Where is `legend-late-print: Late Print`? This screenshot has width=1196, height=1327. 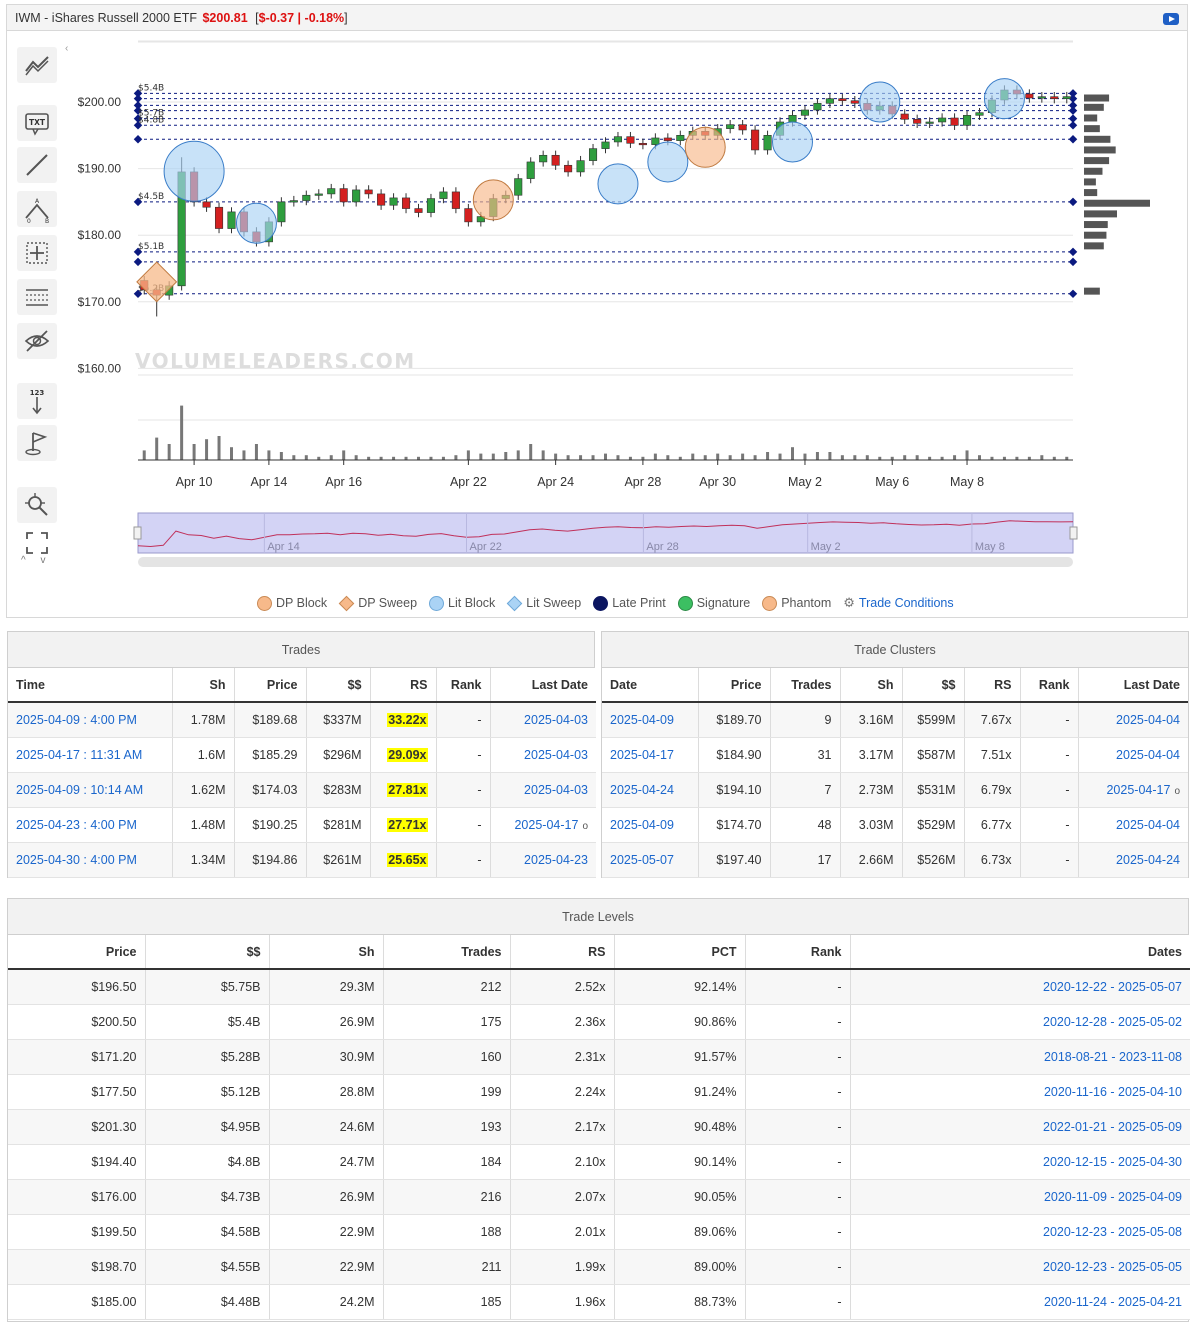
legend-late-print: Late Print is located at coordinates (629, 603).